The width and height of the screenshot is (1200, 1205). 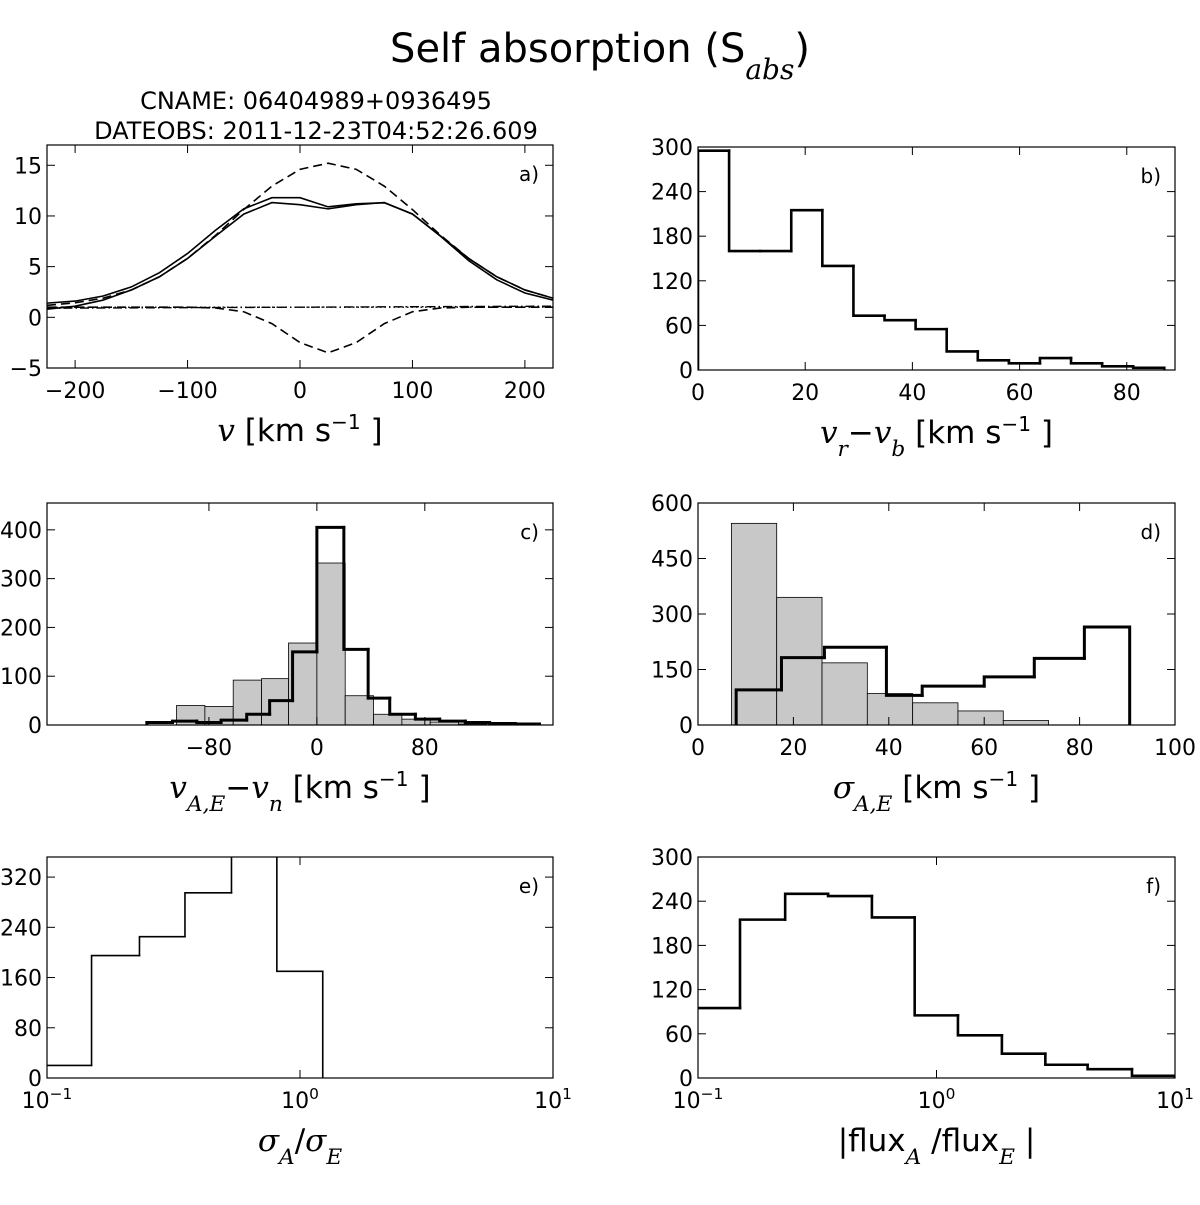 What do you see at coordinates (960, 1141) in the screenshot?
I see `label-part: /flux` at bounding box center [960, 1141].